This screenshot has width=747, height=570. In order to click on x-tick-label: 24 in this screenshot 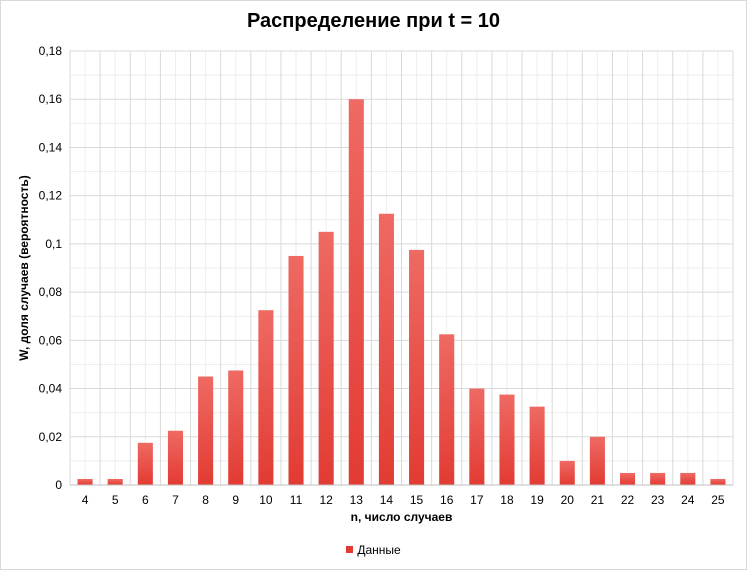, I will do `click(688, 500)`.